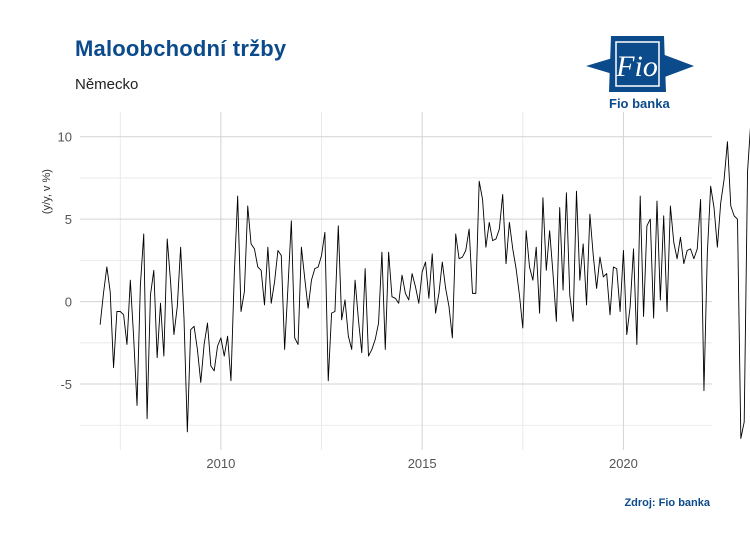  What do you see at coordinates (220, 463) in the screenshot?
I see `x-tick-label: 2010` at bounding box center [220, 463].